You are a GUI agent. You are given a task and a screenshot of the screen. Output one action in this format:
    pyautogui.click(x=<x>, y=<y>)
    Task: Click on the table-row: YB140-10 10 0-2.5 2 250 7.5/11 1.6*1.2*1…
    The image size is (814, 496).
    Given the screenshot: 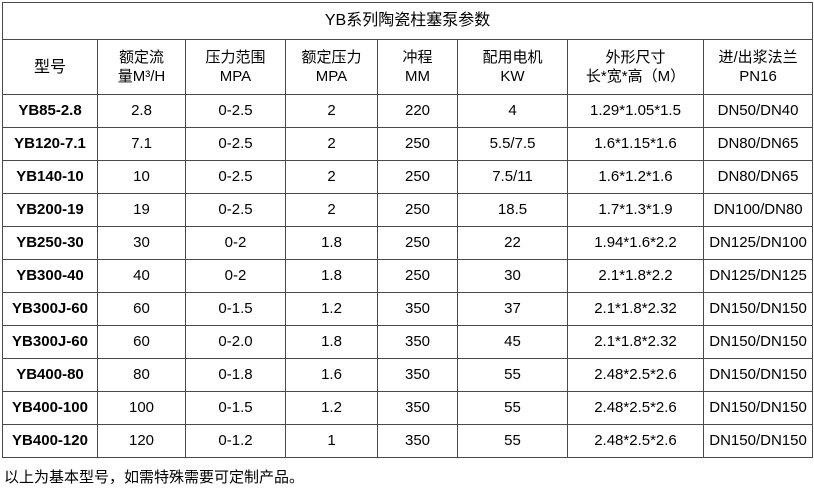 What is the action you would take?
    pyautogui.click(x=408, y=177)
    